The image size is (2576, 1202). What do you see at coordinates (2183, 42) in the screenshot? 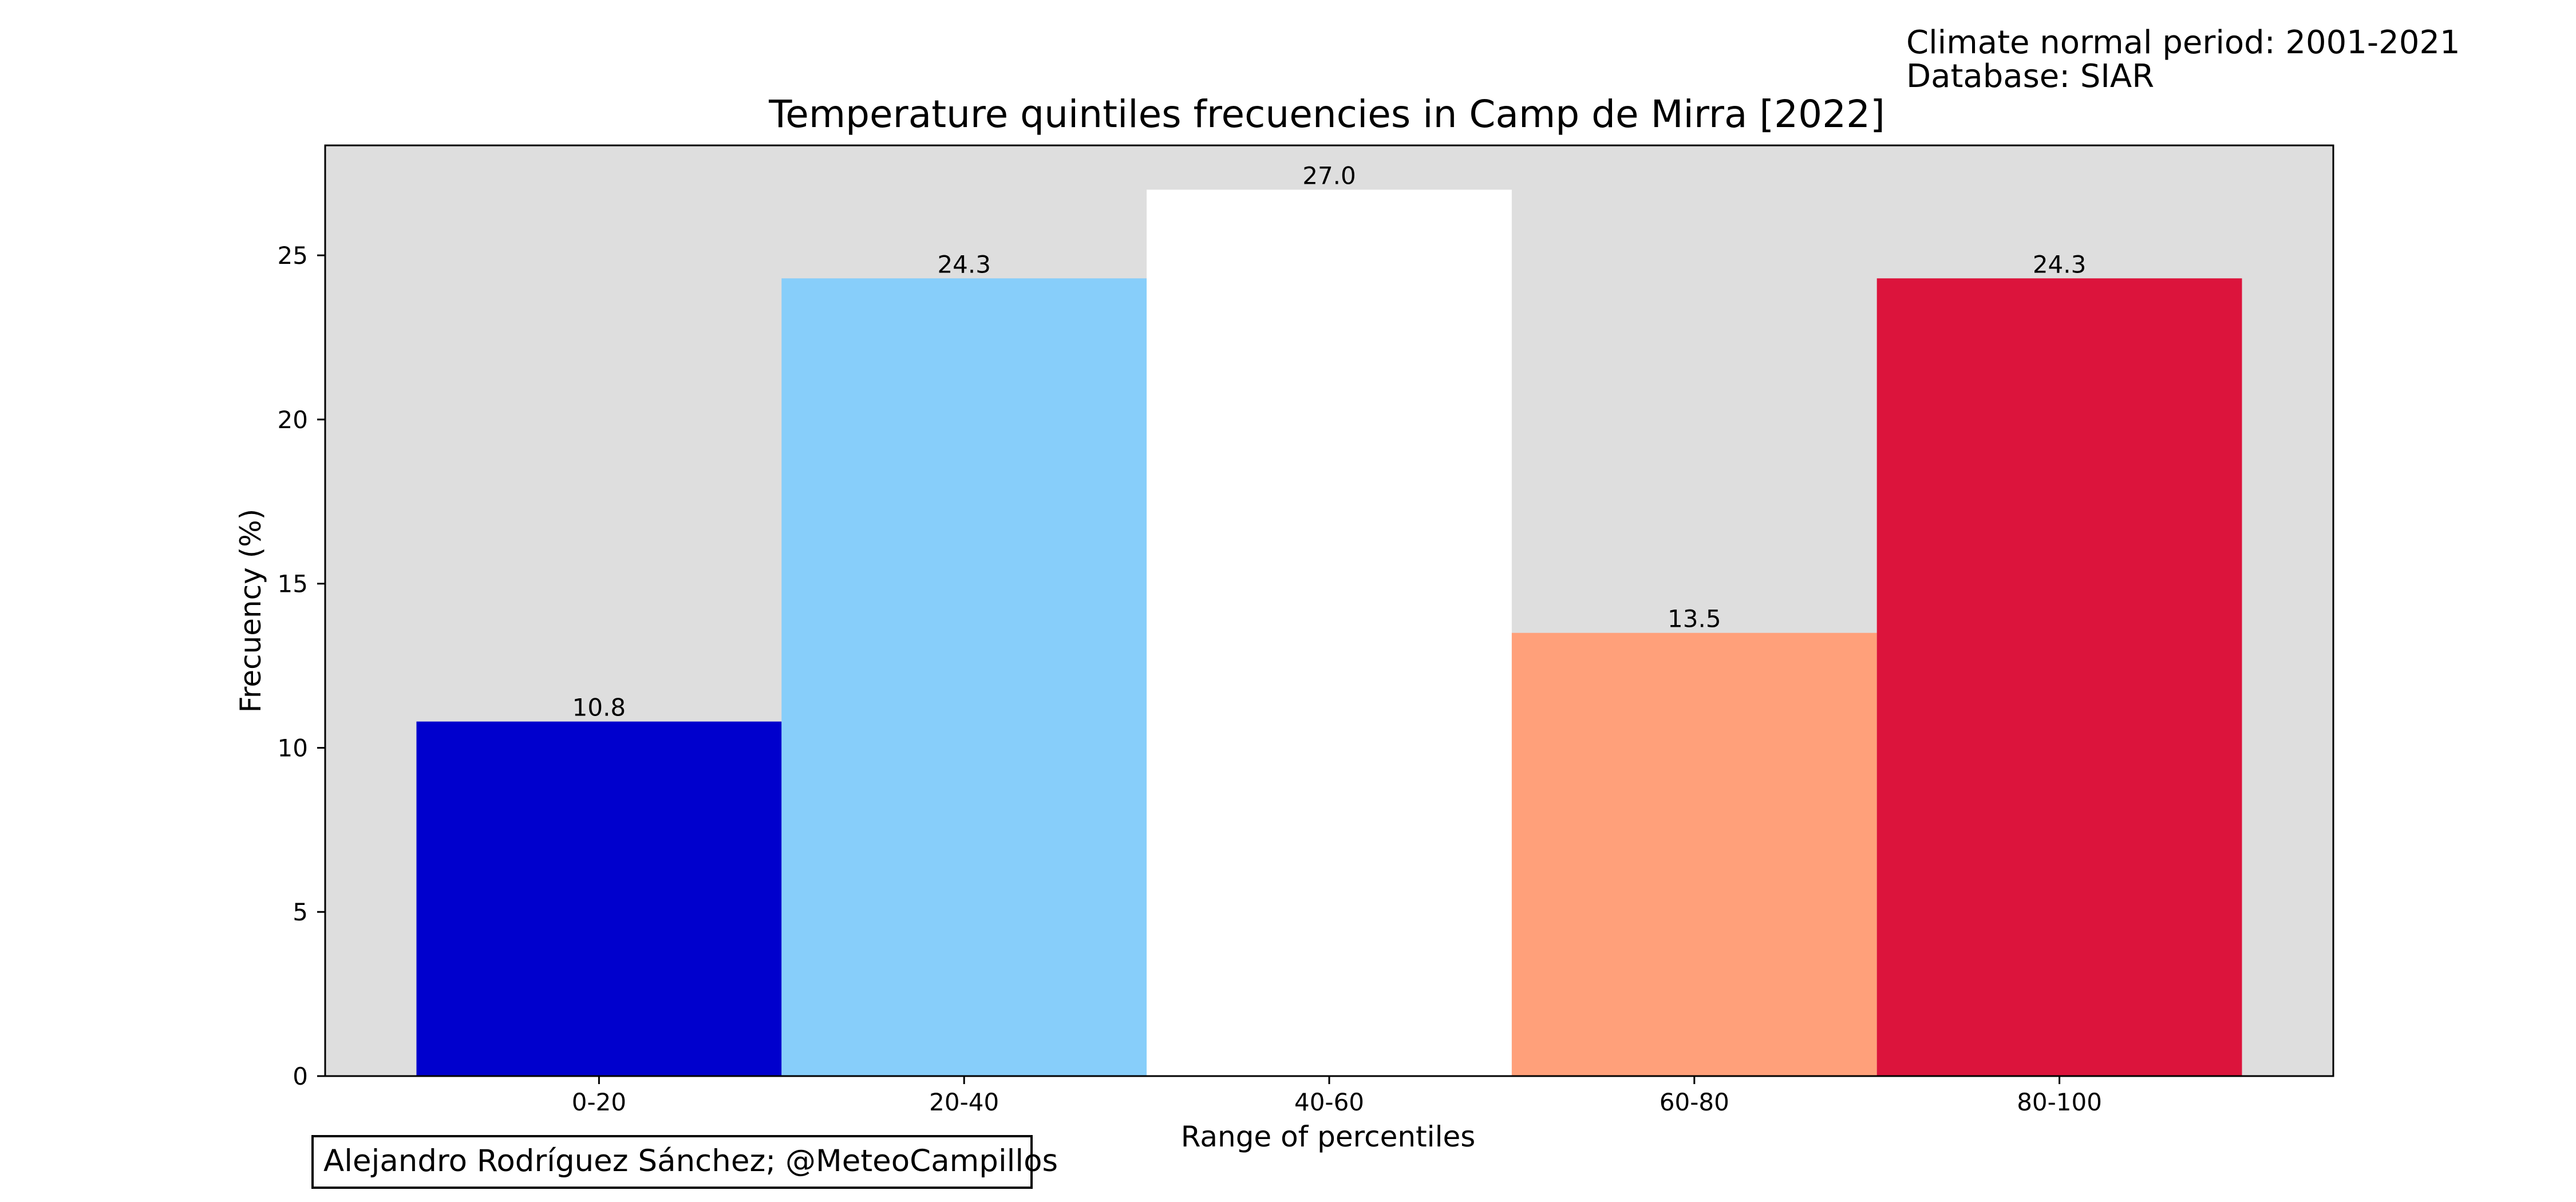
I see `climate-period-text: Climate normal period: 2001-2021` at bounding box center [2183, 42].